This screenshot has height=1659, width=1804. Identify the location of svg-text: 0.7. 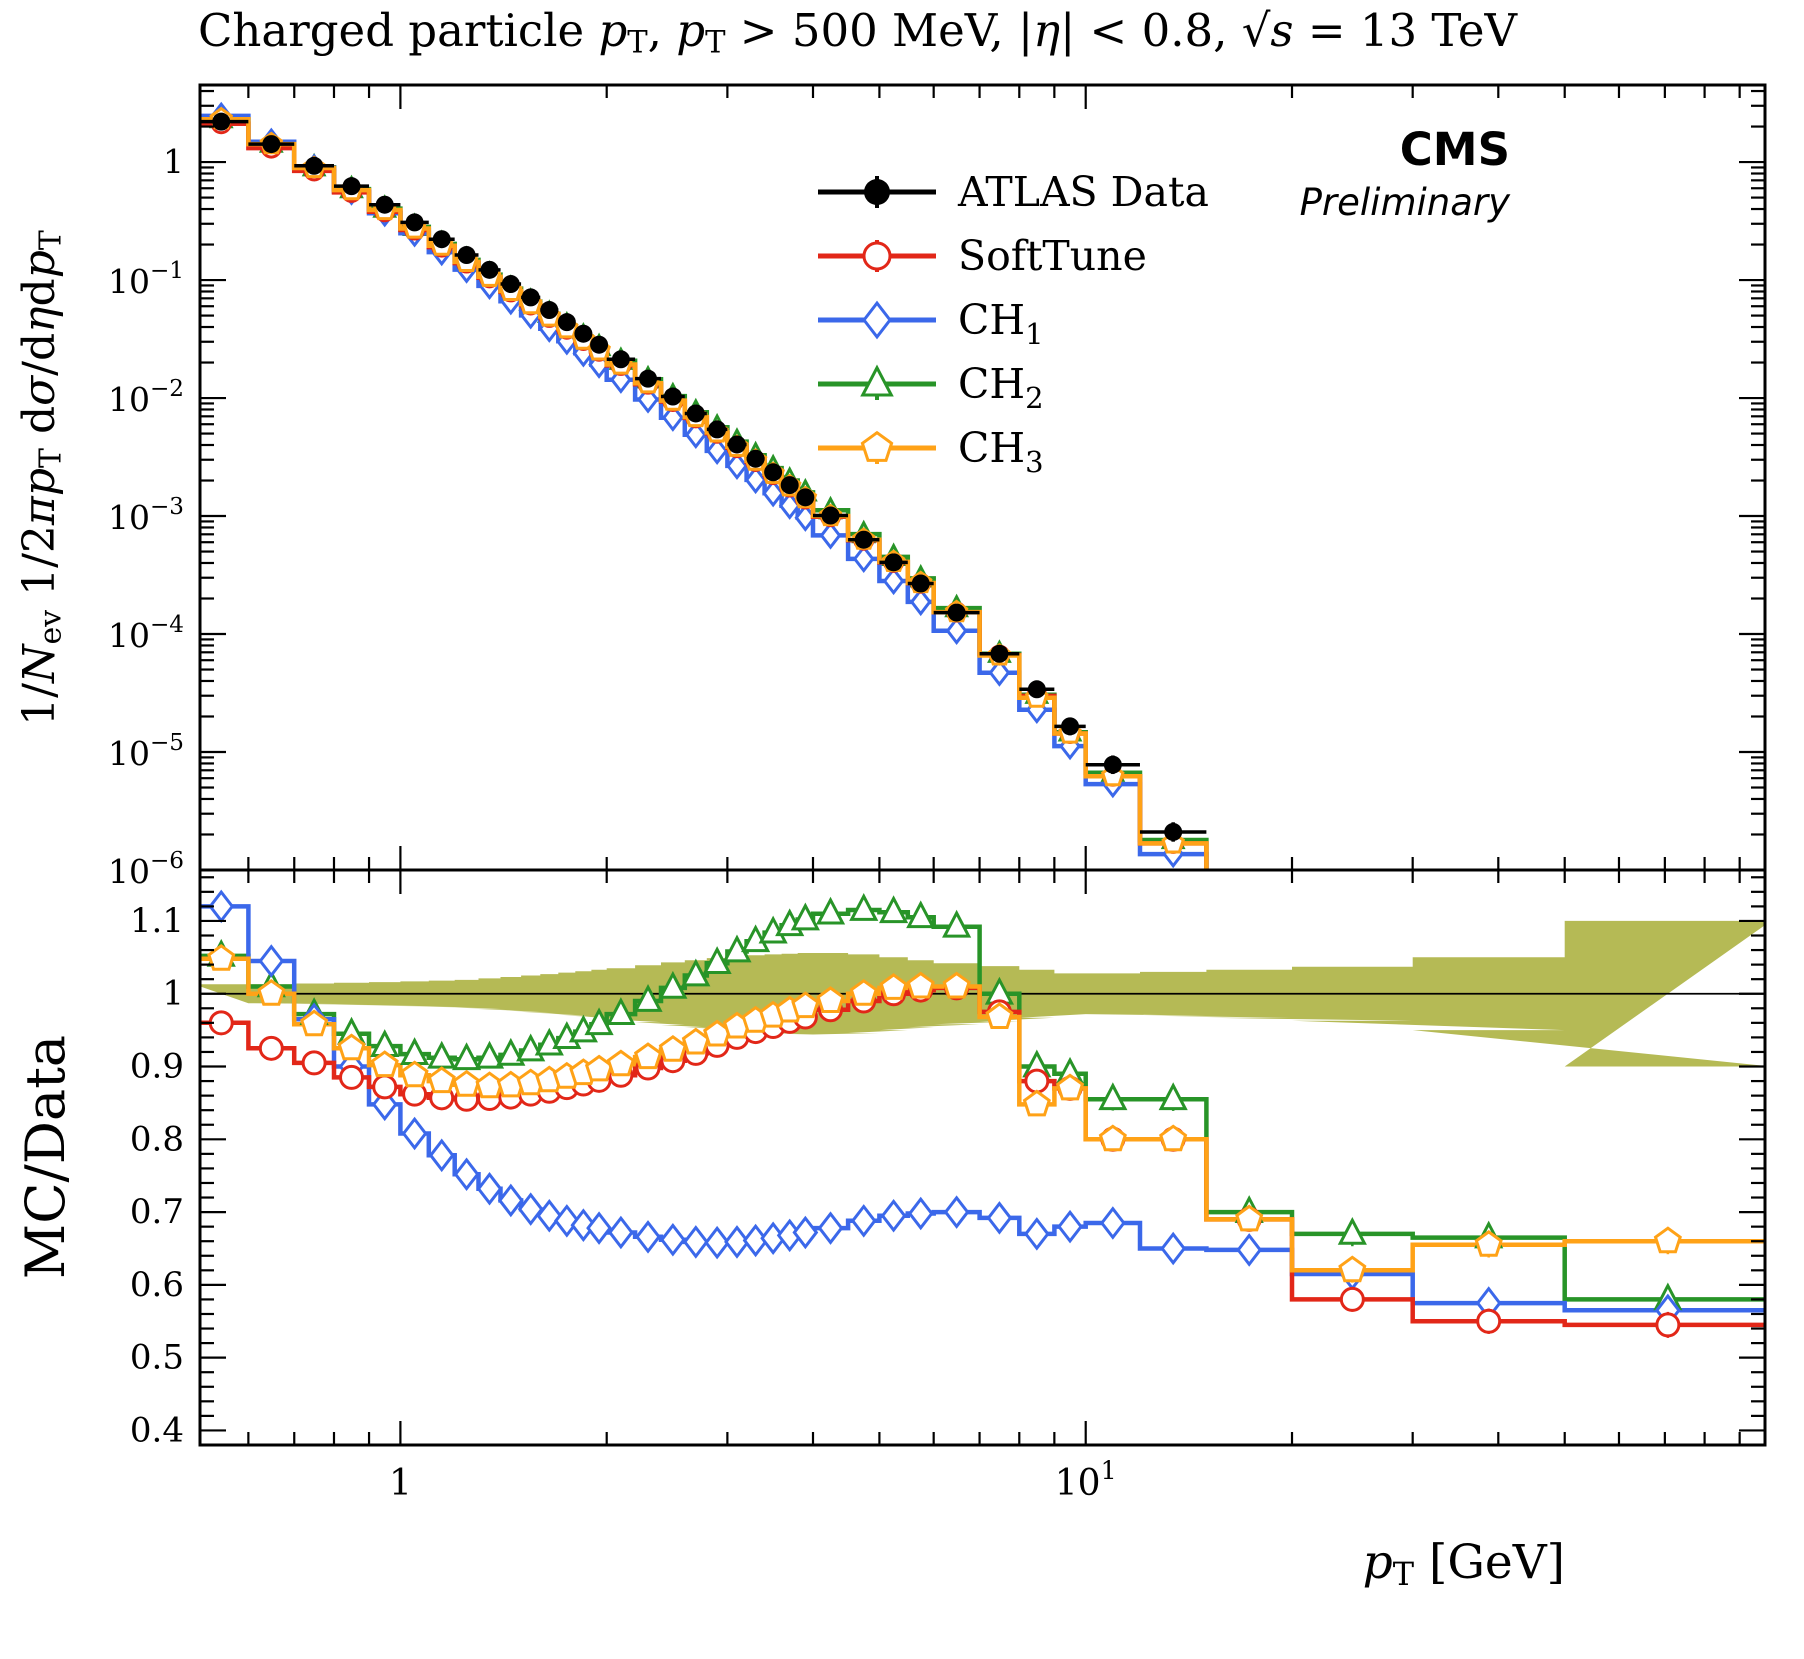
(157, 1212).